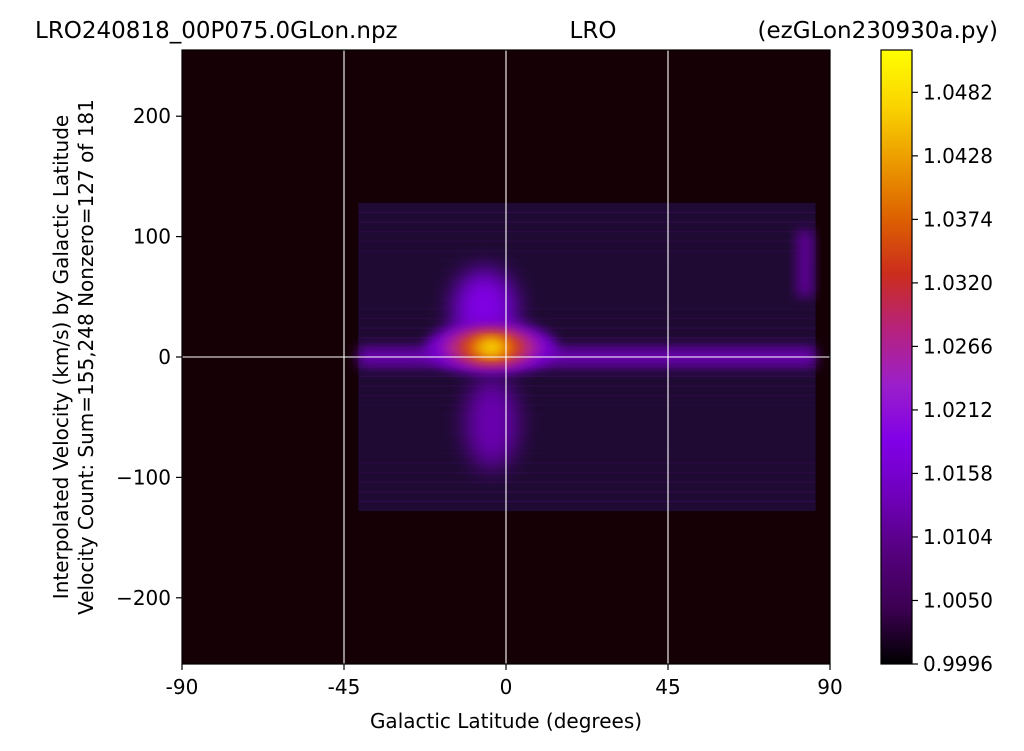 This screenshot has height=751, width=1024. I want to click on colorbar-tick-label: 1.0482, so click(958, 92).